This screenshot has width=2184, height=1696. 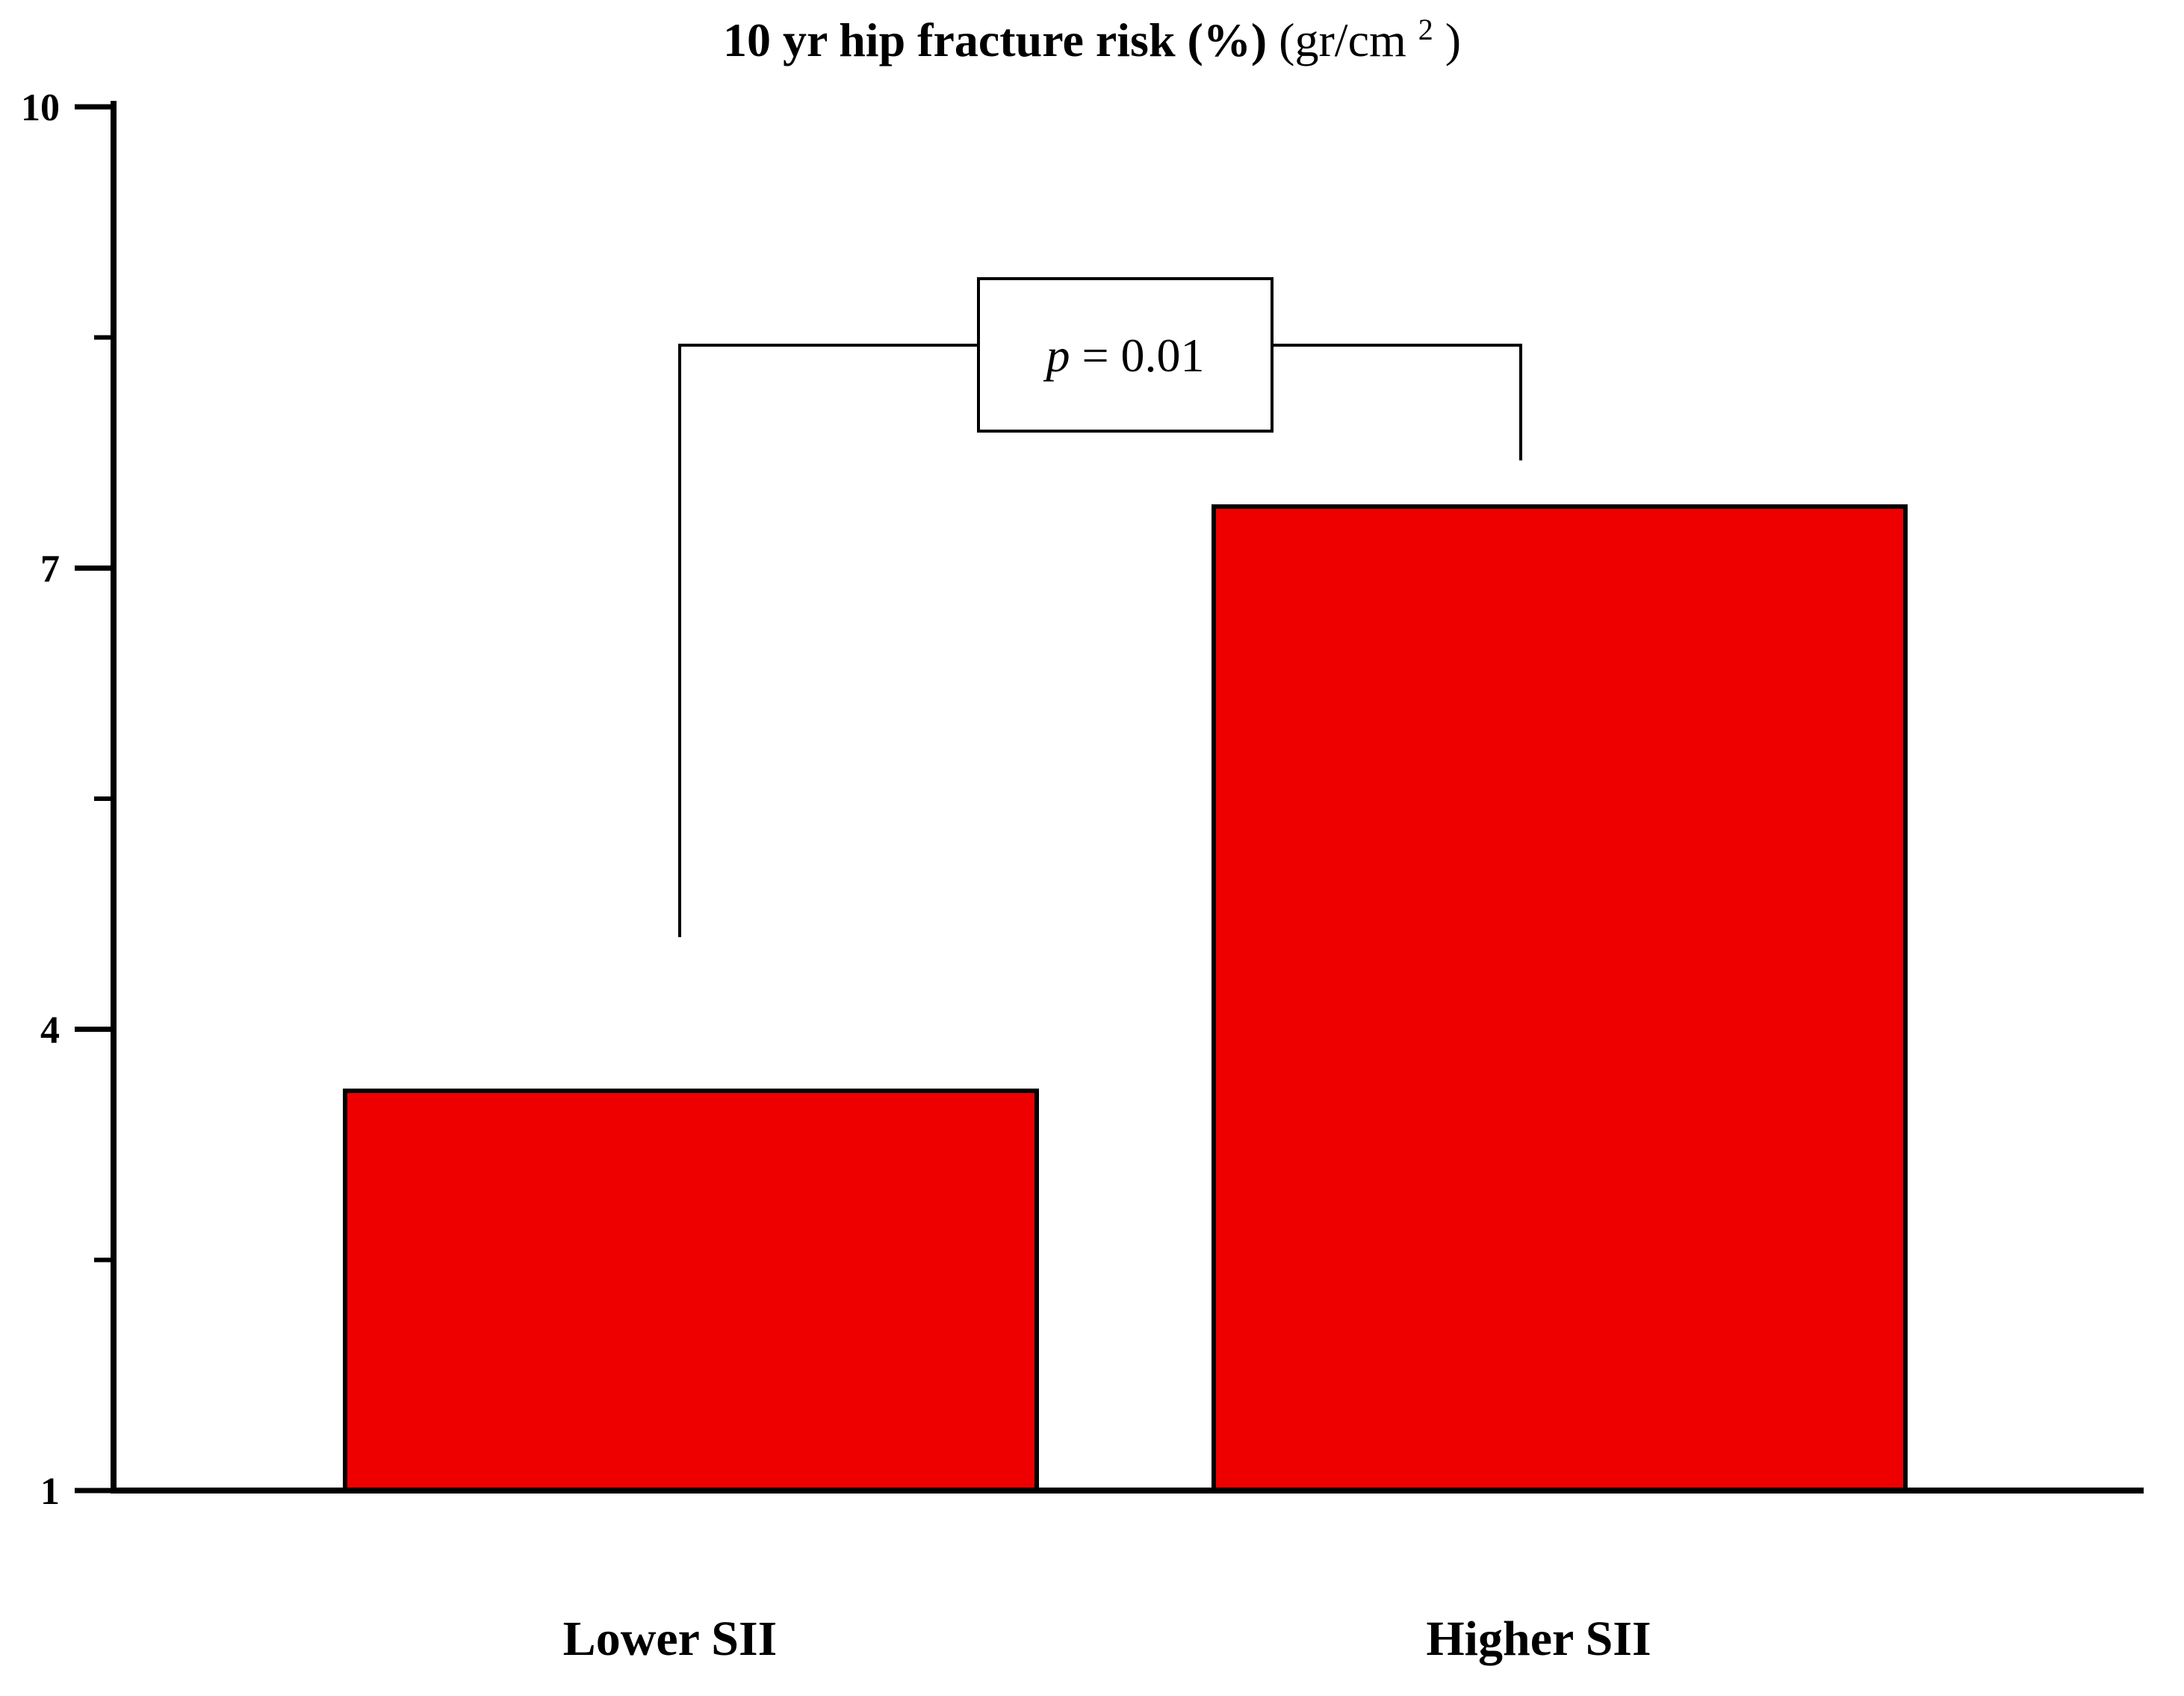 I want to click on bar-lower-sii, so click(x=691, y=1290).